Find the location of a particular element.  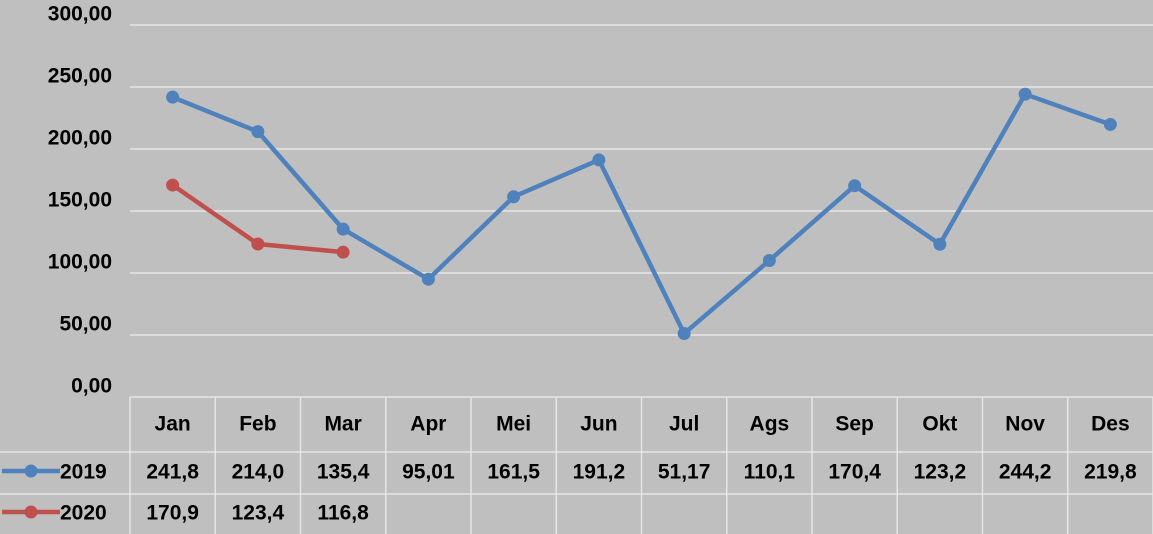

table-value: 241,8 is located at coordinates (172, 472).